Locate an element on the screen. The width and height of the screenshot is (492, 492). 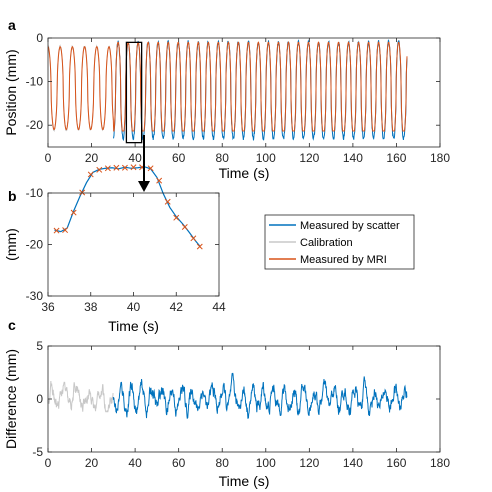
legend-label-scatter: Measured by scatter is located at coordinates (350, 226).